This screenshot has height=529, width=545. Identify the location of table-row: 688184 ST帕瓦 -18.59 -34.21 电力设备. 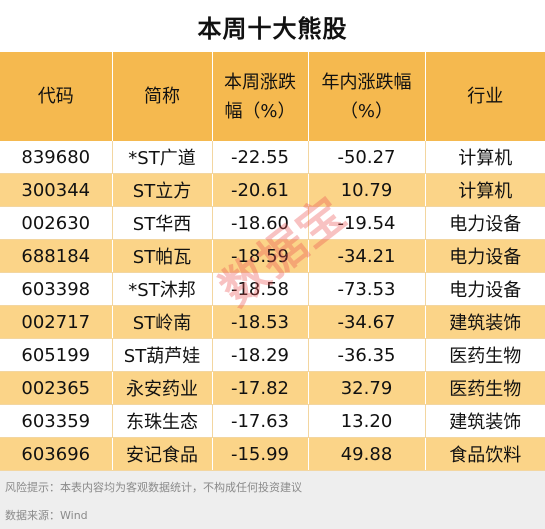
(272, 256).